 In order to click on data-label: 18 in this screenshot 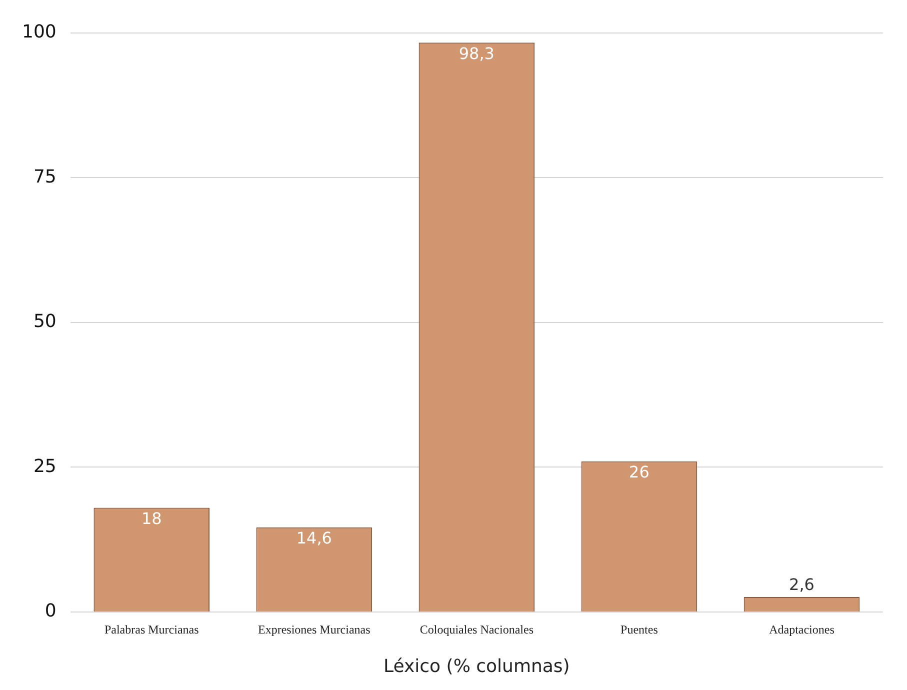, I will do `click(151, 518)`.